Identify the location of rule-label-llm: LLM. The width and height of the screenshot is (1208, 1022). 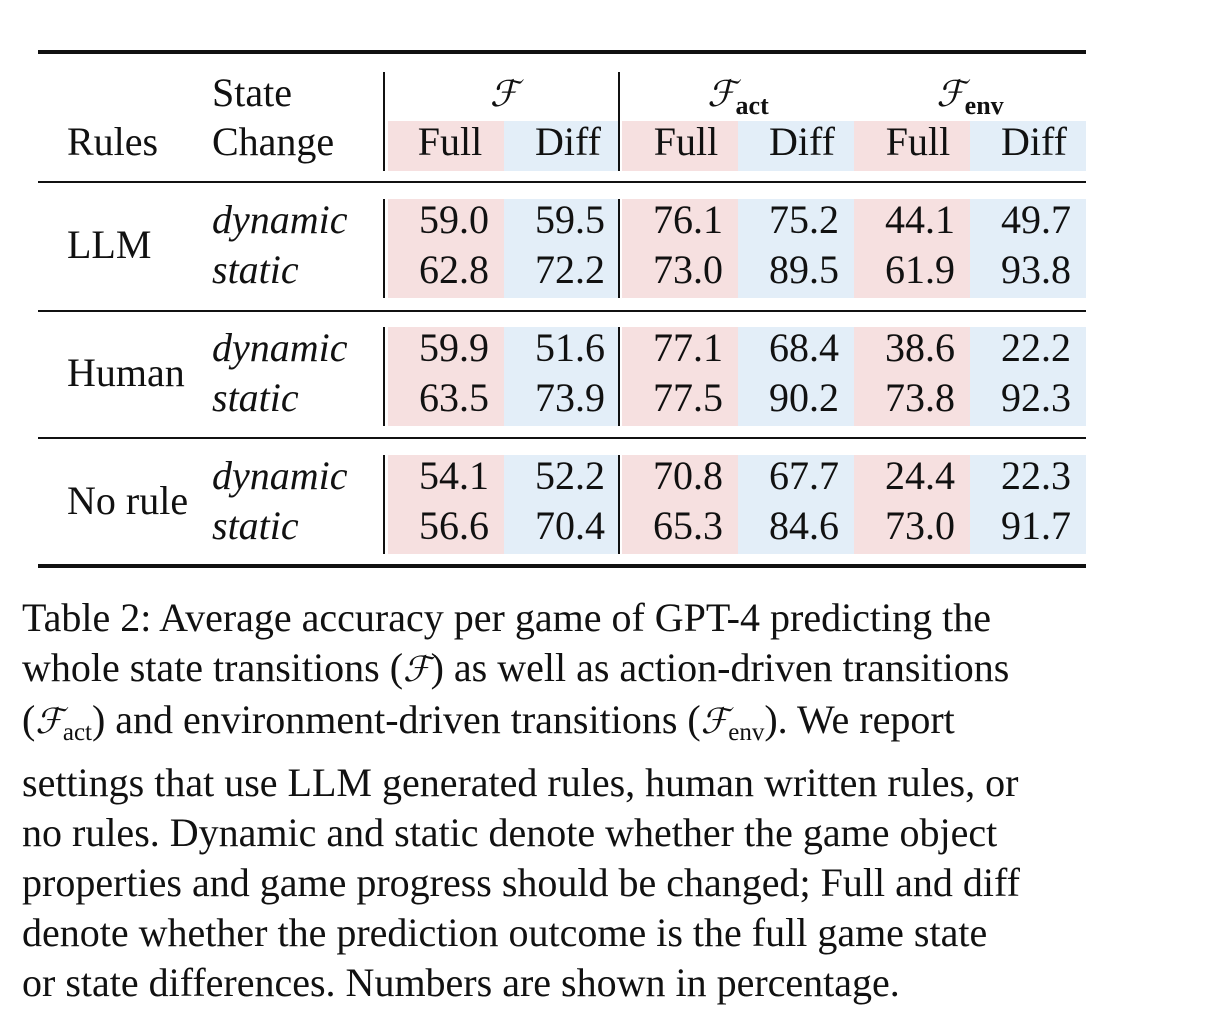
(109, 244).